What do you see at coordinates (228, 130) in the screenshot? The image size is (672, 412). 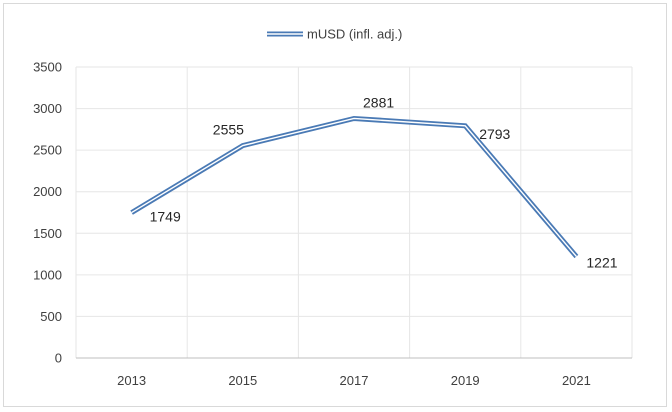 I see `data-label: 2555` at bounding box center [228, 130].